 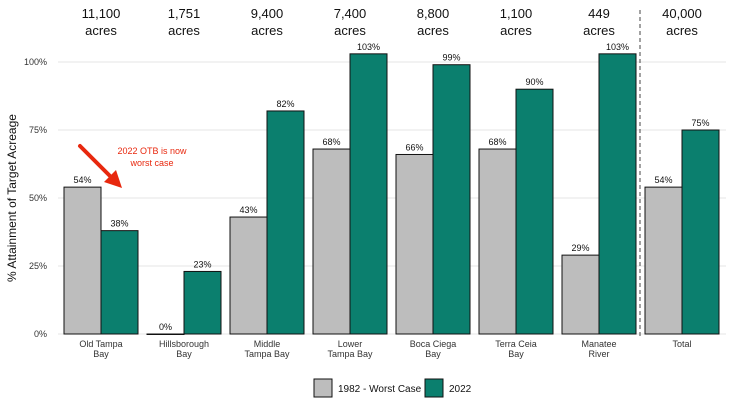 What do you see at coordinates (202, 264) in the screenshot?
I see `bar-value-label: 23%` at bounding box center [202, 264].